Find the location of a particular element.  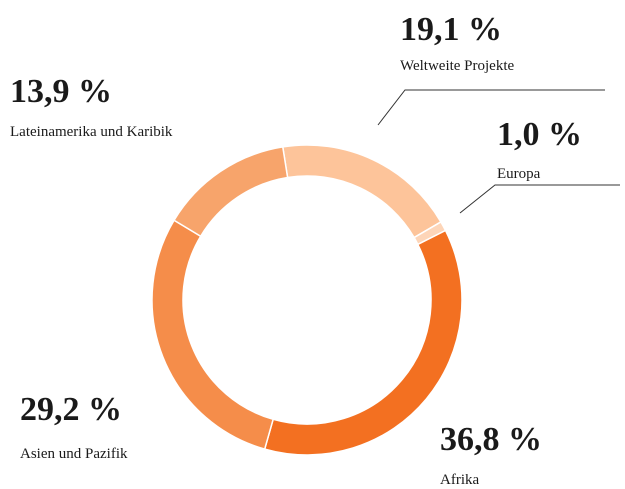

category-label: Weltweite Projekte is located at coordinates (457, 66).